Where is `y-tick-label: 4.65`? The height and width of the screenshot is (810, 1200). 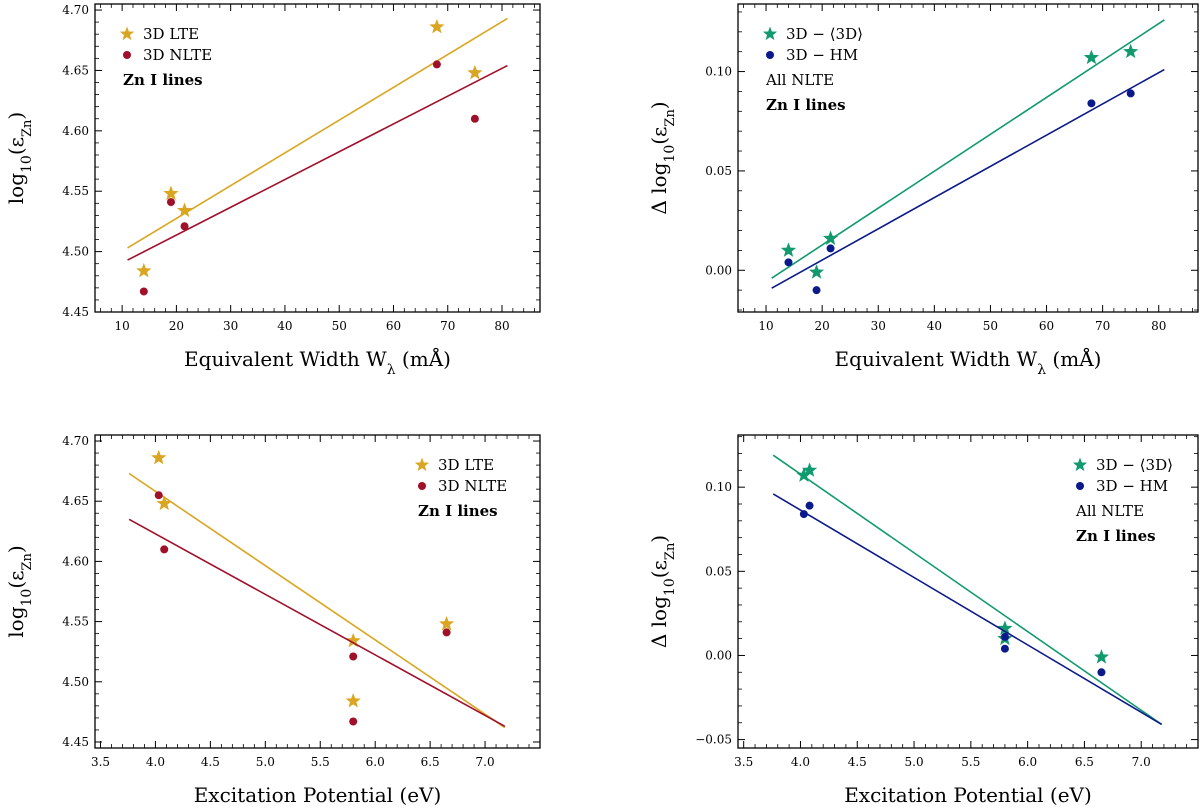
y-tick-label: 4.65 is located at coordinates (75, 70).